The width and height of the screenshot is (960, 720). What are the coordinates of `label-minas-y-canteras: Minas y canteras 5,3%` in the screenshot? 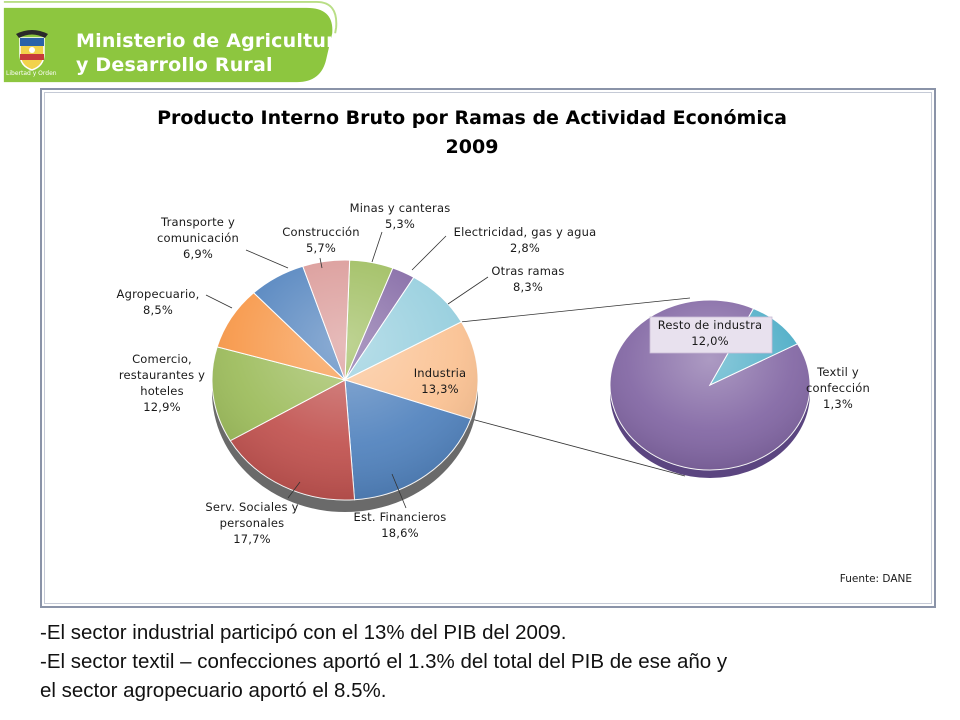 It's located at (400, 216).